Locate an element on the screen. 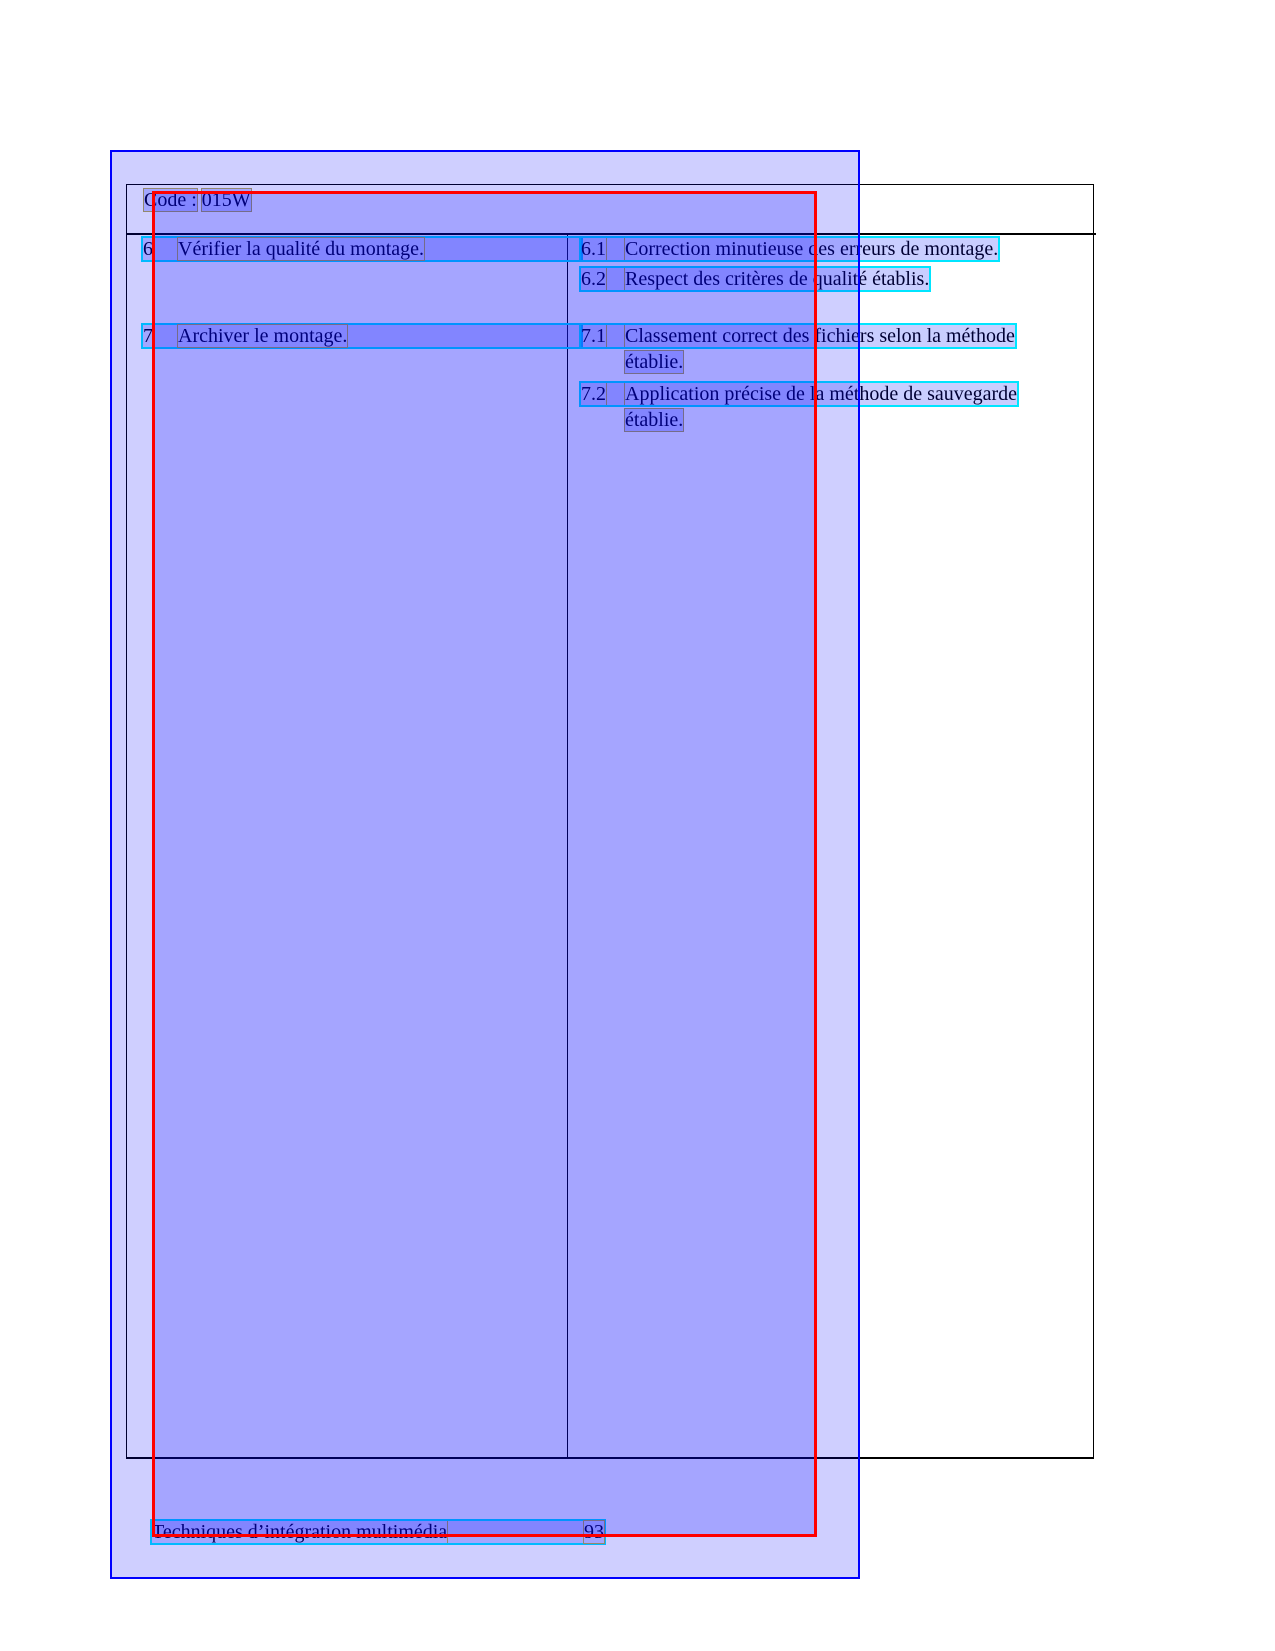 The height and width of the screenshot is (1651, 1275). header-divider is located at coordinates (611, 234).